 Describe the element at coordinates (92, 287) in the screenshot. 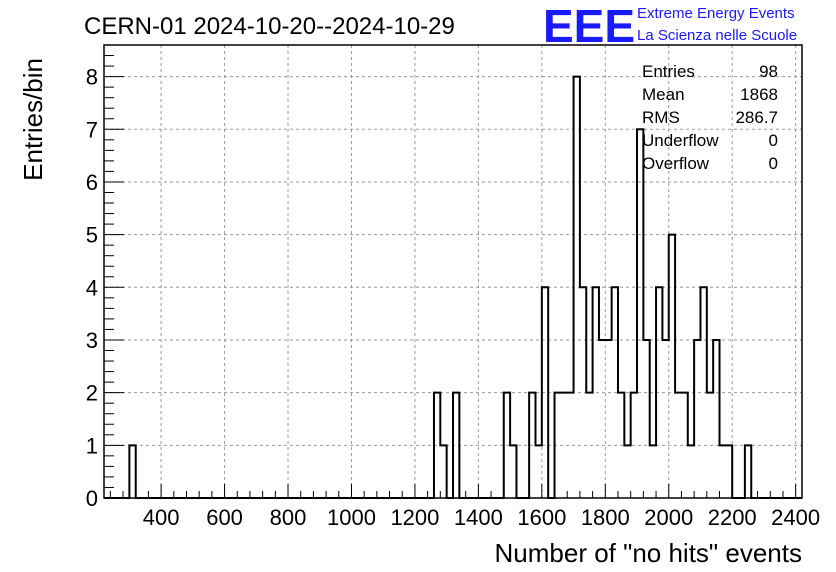

I see `y-tick-label: 4` at that location.